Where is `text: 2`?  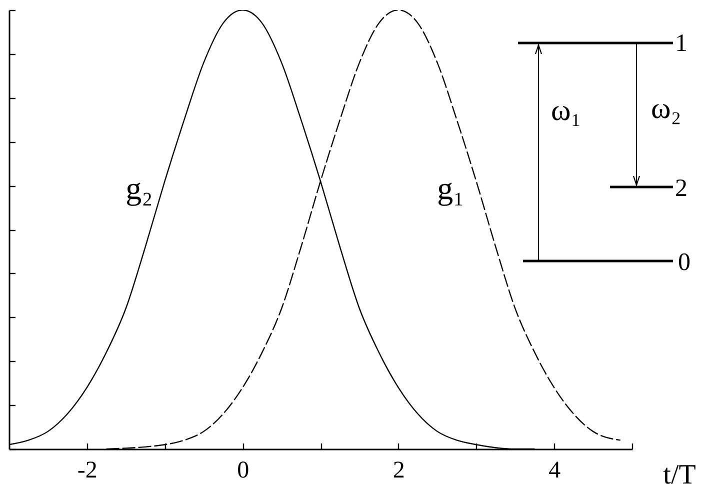 text: 2 is located at coordinates (681, 188).